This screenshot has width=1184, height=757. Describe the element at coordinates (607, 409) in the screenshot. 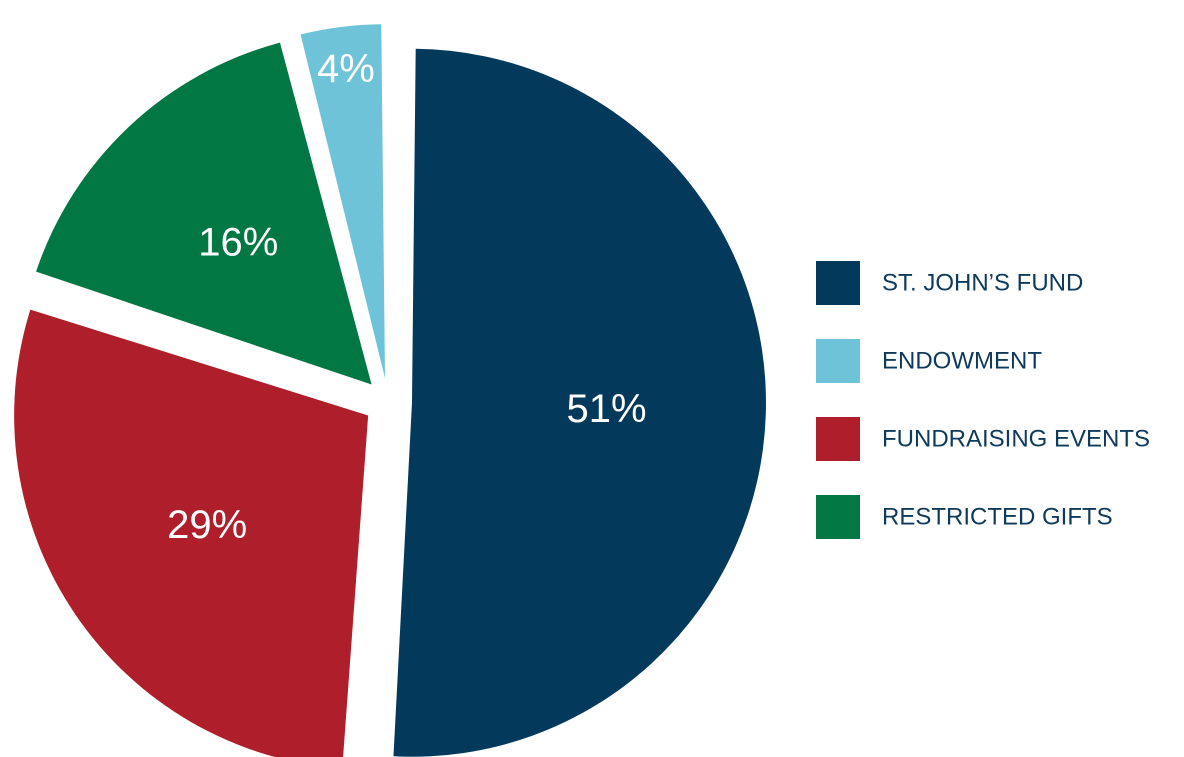

I see `slice-label-st-john-s-fund: 51%` at that location.